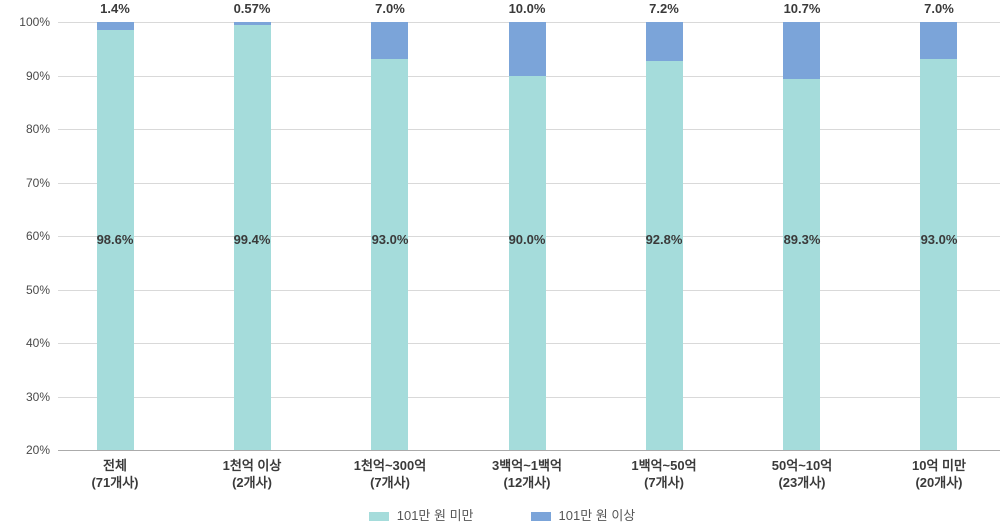  I want to click on data-label-inside: 92.8%, so click(664, 239).